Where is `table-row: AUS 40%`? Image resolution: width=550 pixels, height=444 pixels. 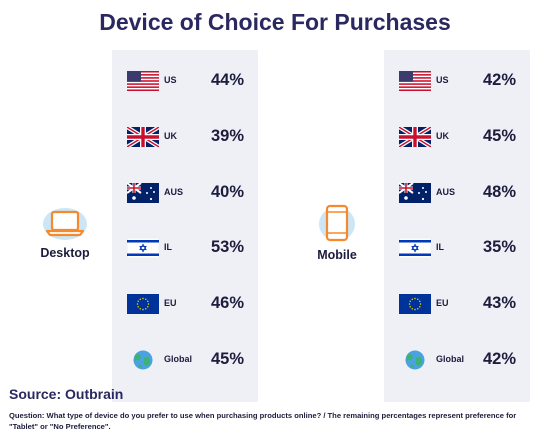
table-row: AUS 40% is located at coordinates (185, 194).